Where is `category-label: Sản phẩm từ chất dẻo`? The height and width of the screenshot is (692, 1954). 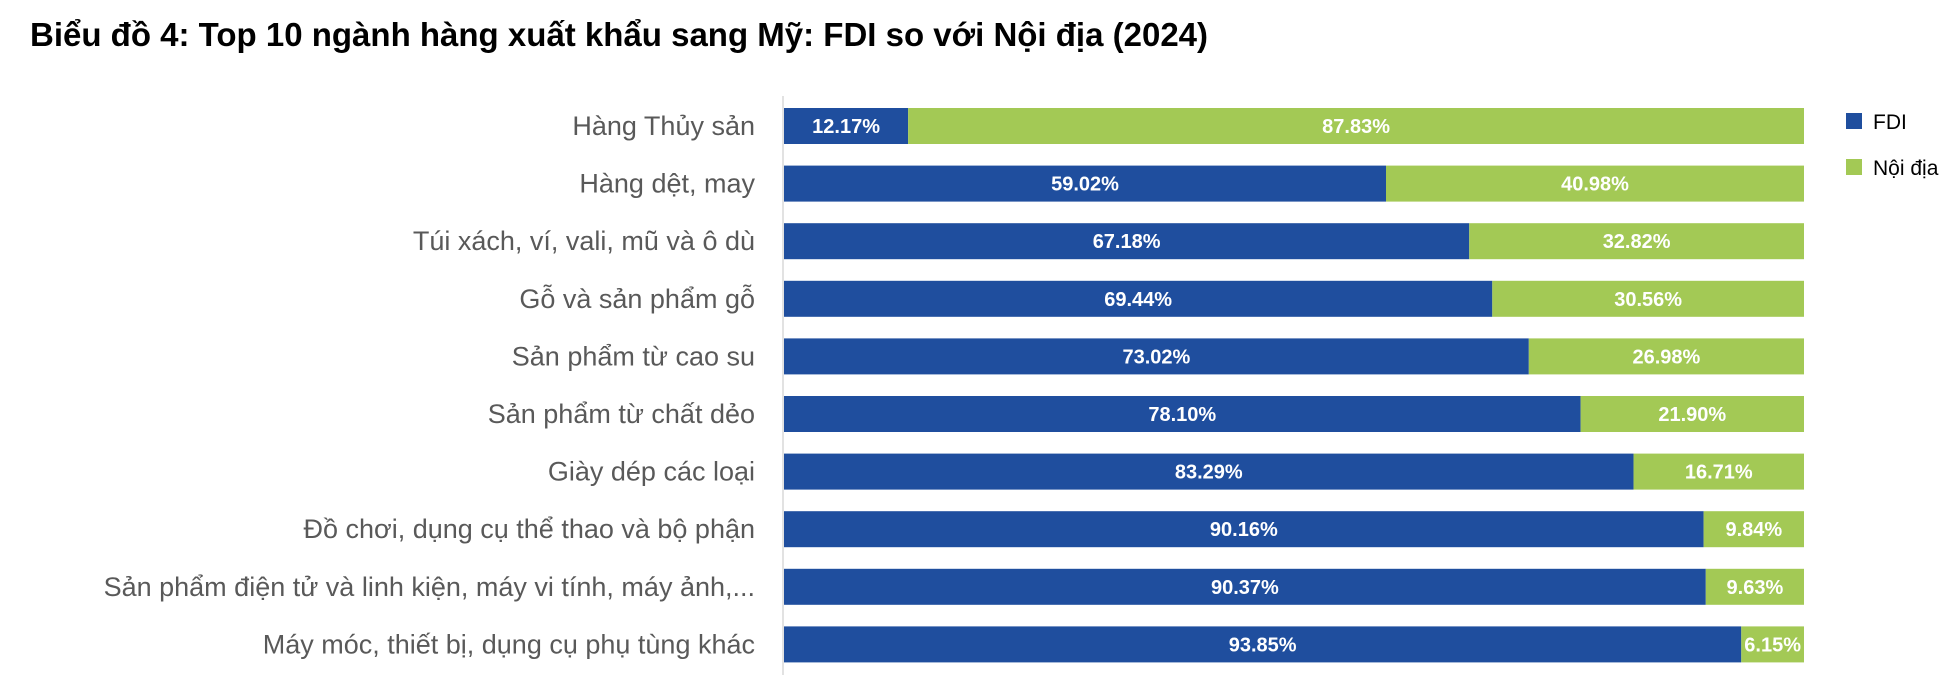 category-label: Sản phẩm từ chất dẻo is located at coordinates (621, 414).